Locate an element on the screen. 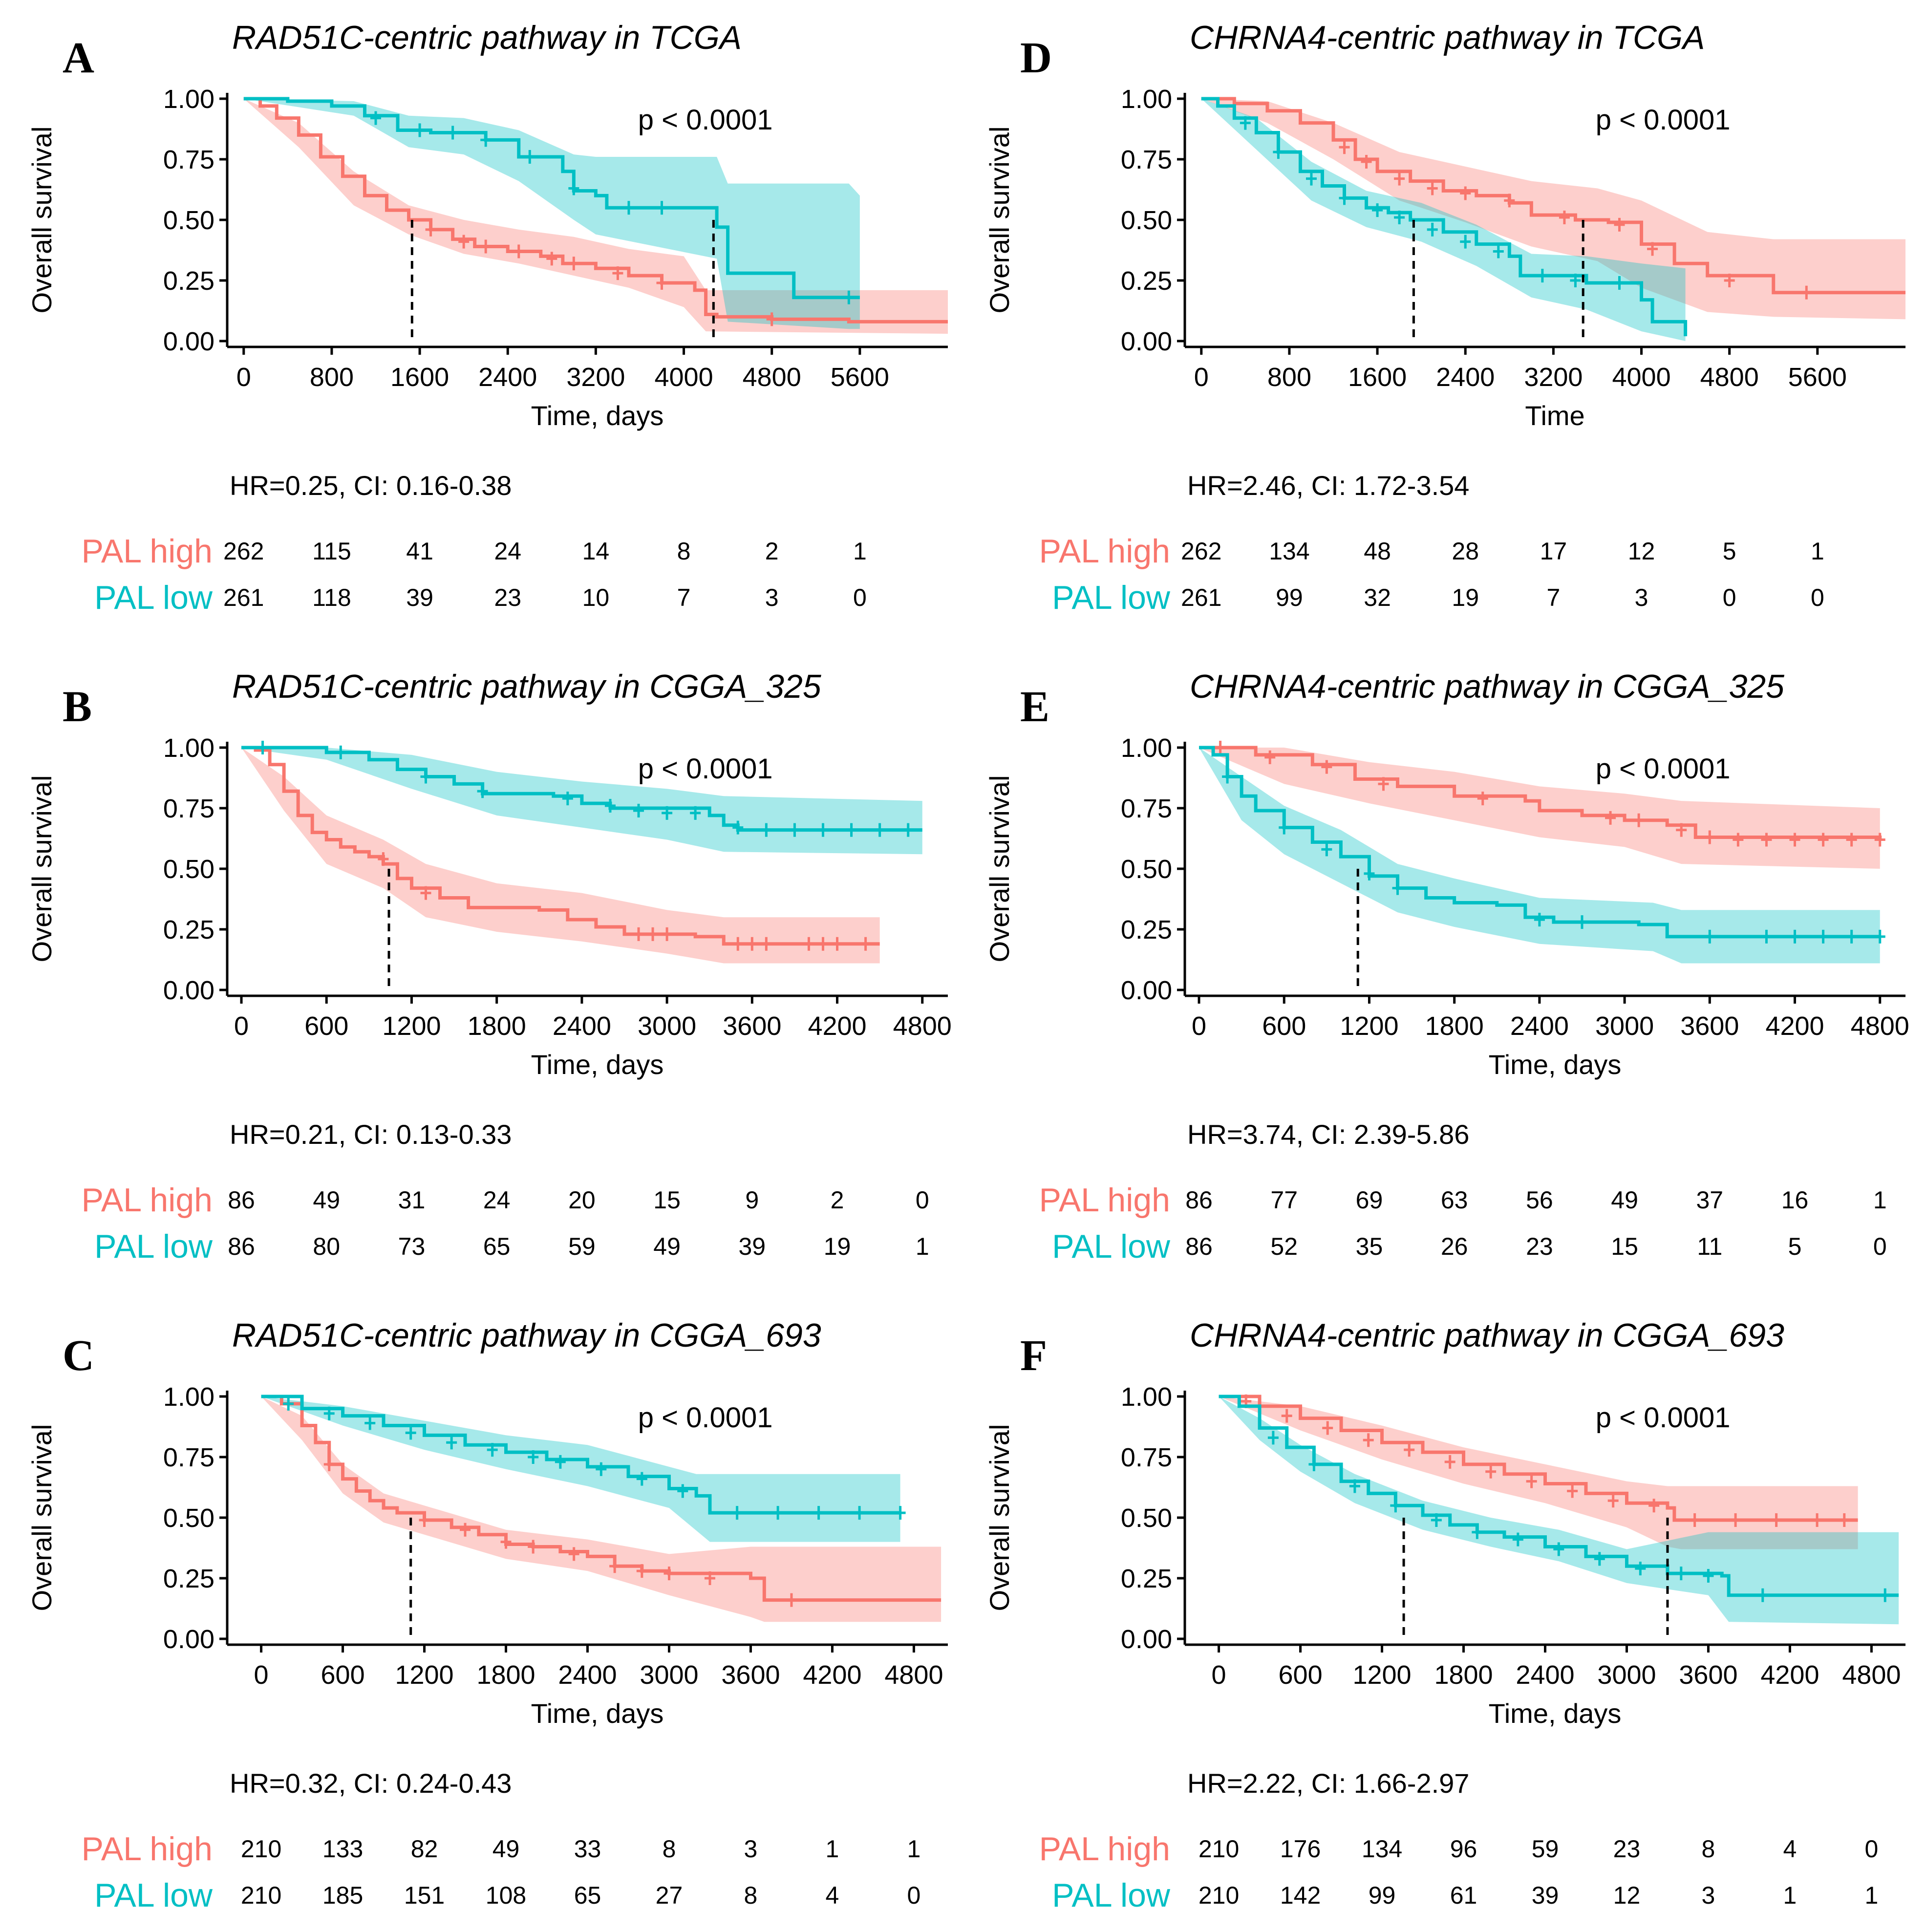  hazard-ratio: HR=3.74, CI: 2.39-5.86 is located at coordinates (1328, 1135).